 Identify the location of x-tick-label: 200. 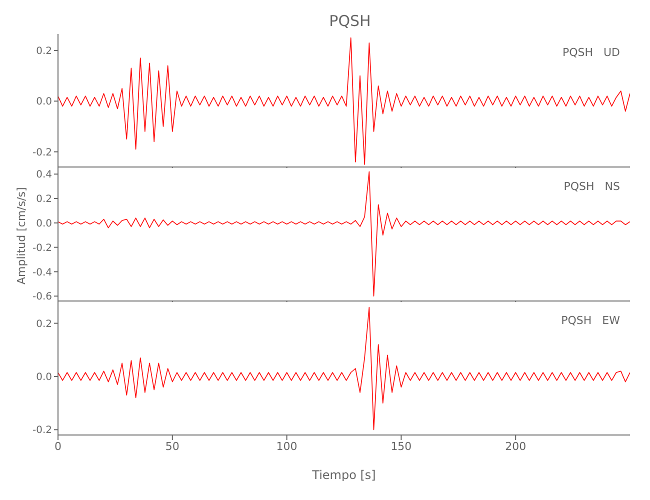
(515, 446).